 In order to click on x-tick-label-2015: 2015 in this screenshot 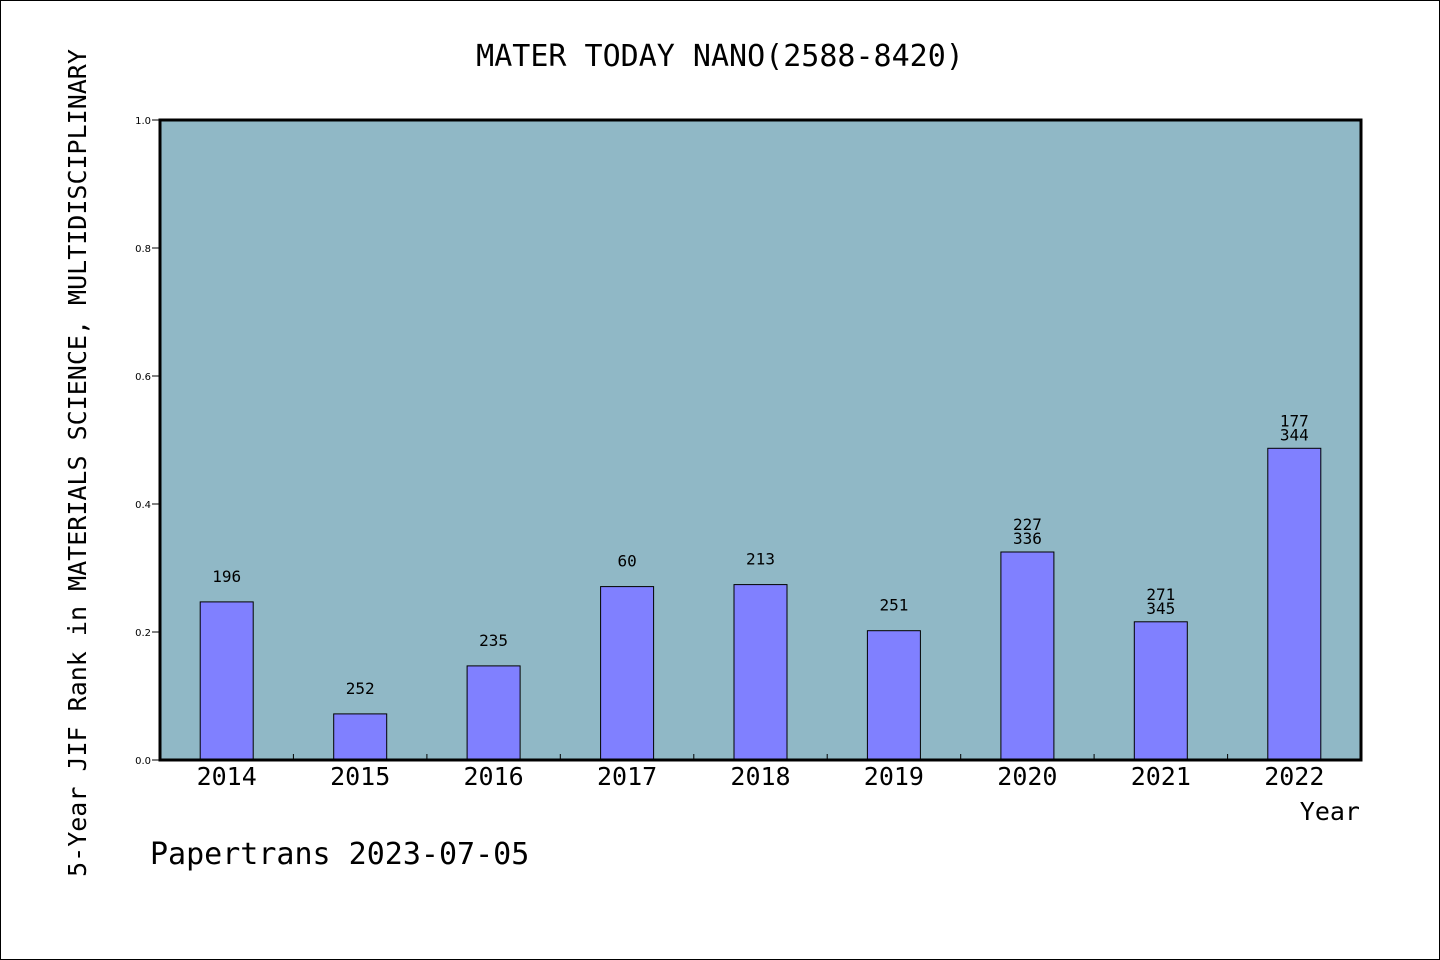, I will do `click(360, 776)`.